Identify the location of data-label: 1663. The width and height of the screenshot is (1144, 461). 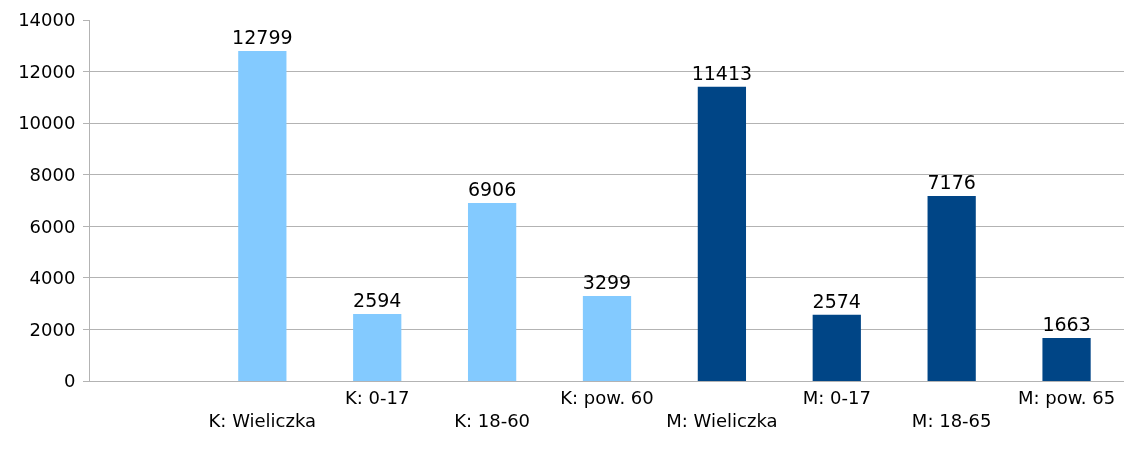
(1066, 324).